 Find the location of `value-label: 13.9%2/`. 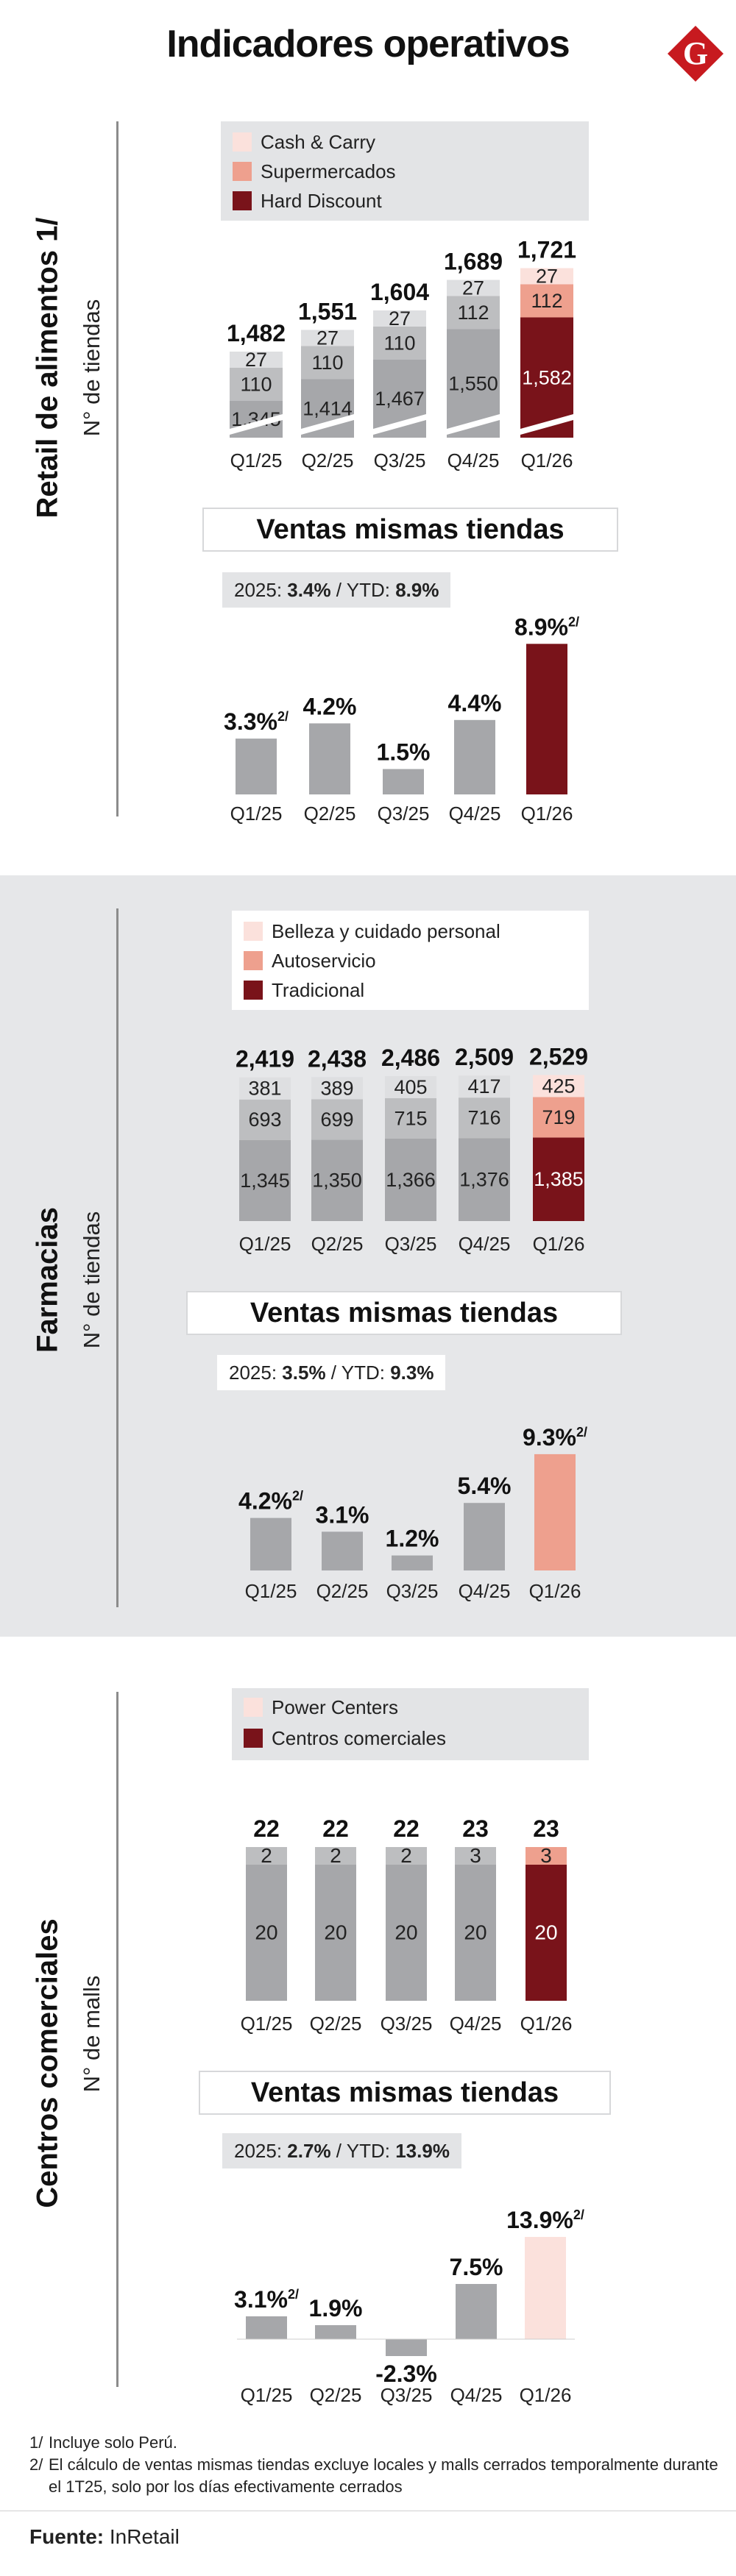

value-label: 13.9%2/ is located at coordinates (545, 2220).